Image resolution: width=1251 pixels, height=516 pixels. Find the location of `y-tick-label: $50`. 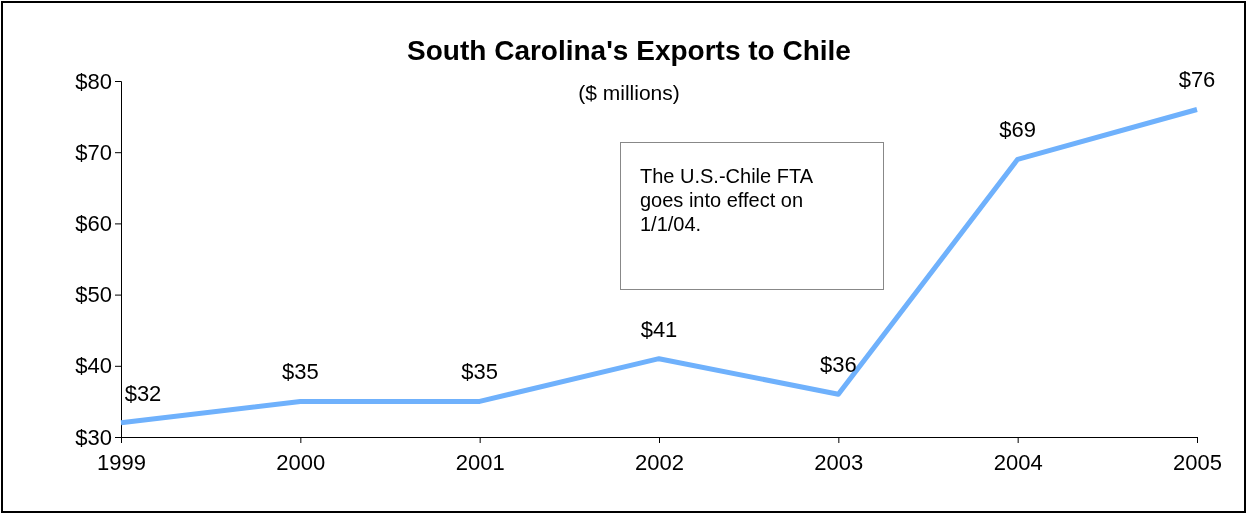

y-tick-label: $50 is located at coordinates (93, 295).